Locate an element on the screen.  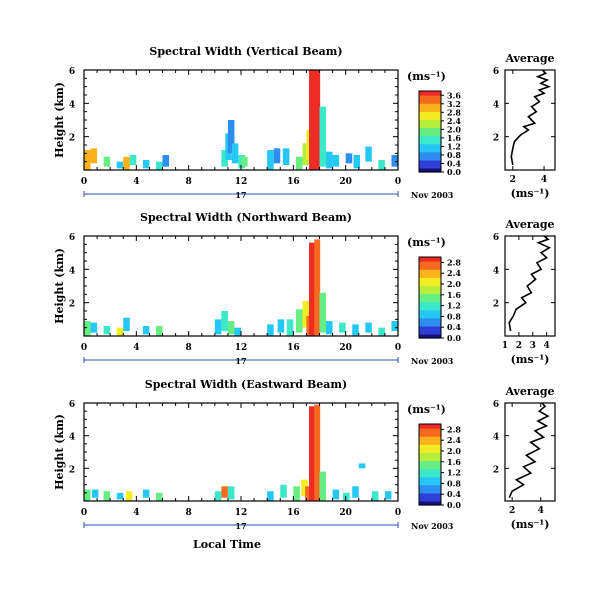
x-axis-label: Local Time is located at coordinates (227, 544).